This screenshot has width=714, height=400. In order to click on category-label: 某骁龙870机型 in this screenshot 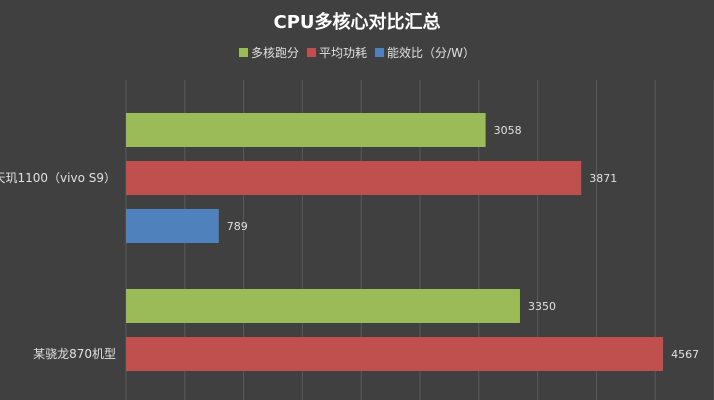, I will do `click(74, 354)`.